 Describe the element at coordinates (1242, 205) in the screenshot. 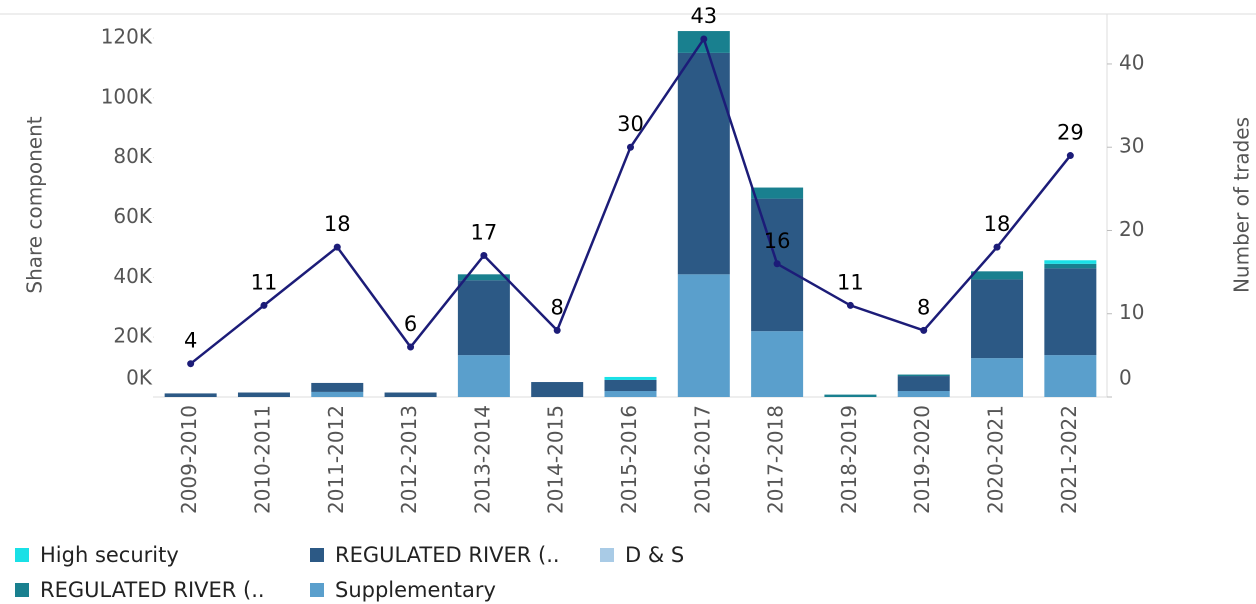

I see `y2-axis-title: Number of trades` at that location.